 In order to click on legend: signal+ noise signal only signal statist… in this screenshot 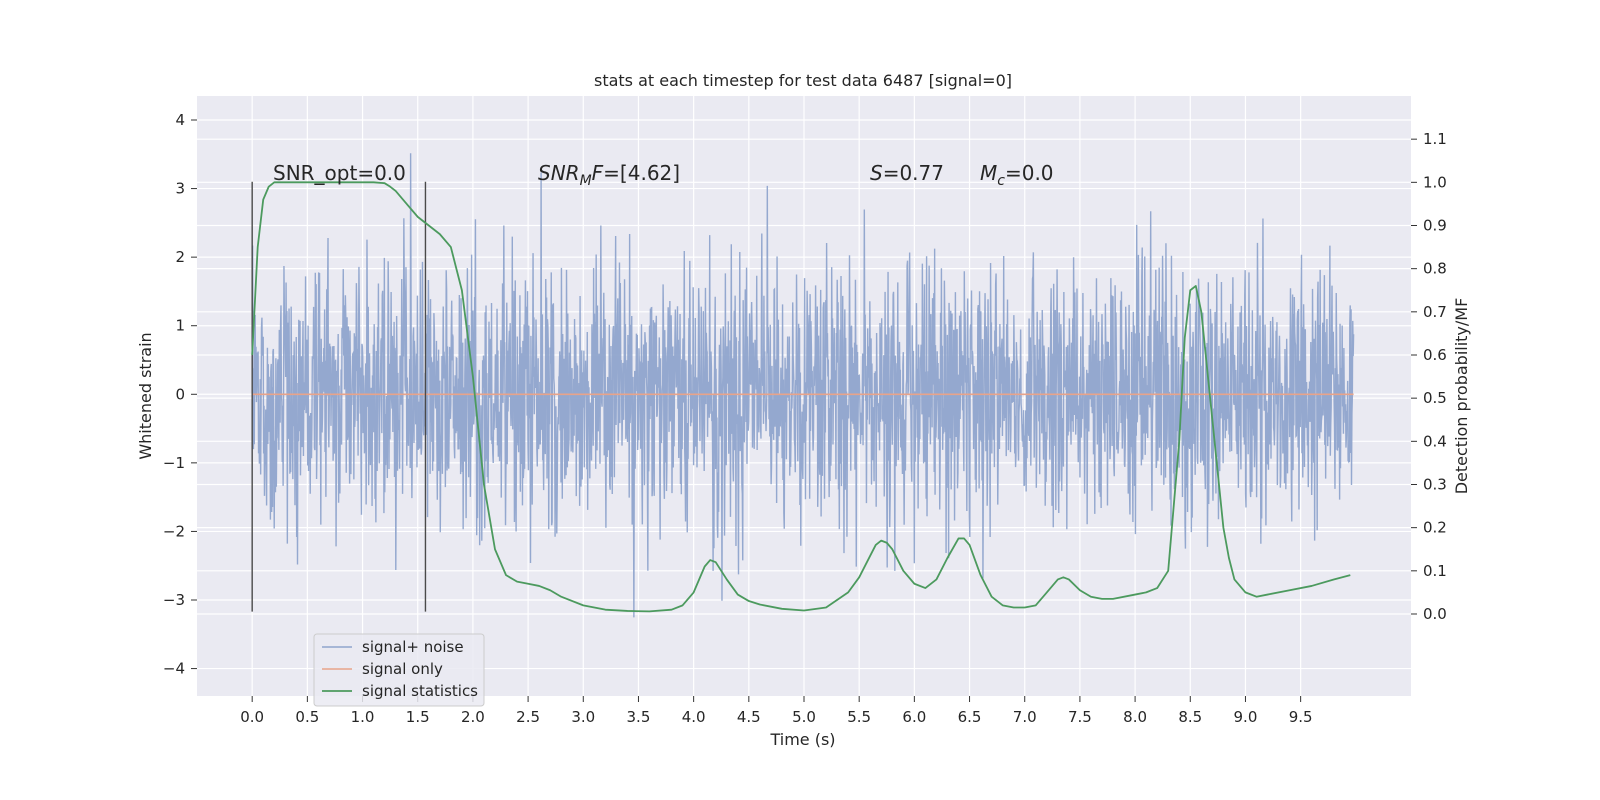, I will do `click(399, 670)`.